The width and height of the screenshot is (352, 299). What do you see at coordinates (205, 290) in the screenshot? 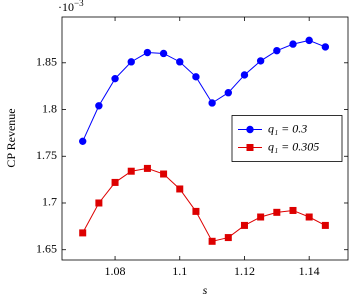
I see `x-axis-label: s` at bounding box center [205, 290].